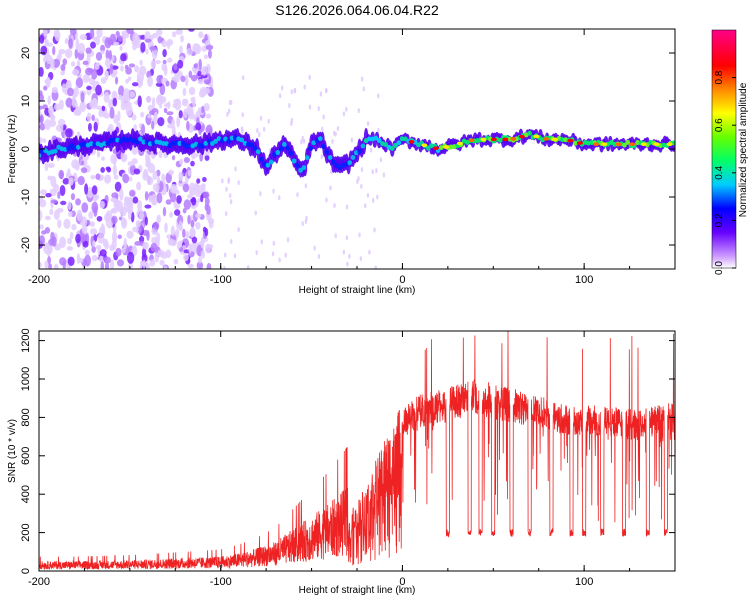 The image size is (750, 600). Describe the element at coordinates (357, 290) in the screenshot. I see `spectrogram-xlabel: Height of straight line (km)` at that location.